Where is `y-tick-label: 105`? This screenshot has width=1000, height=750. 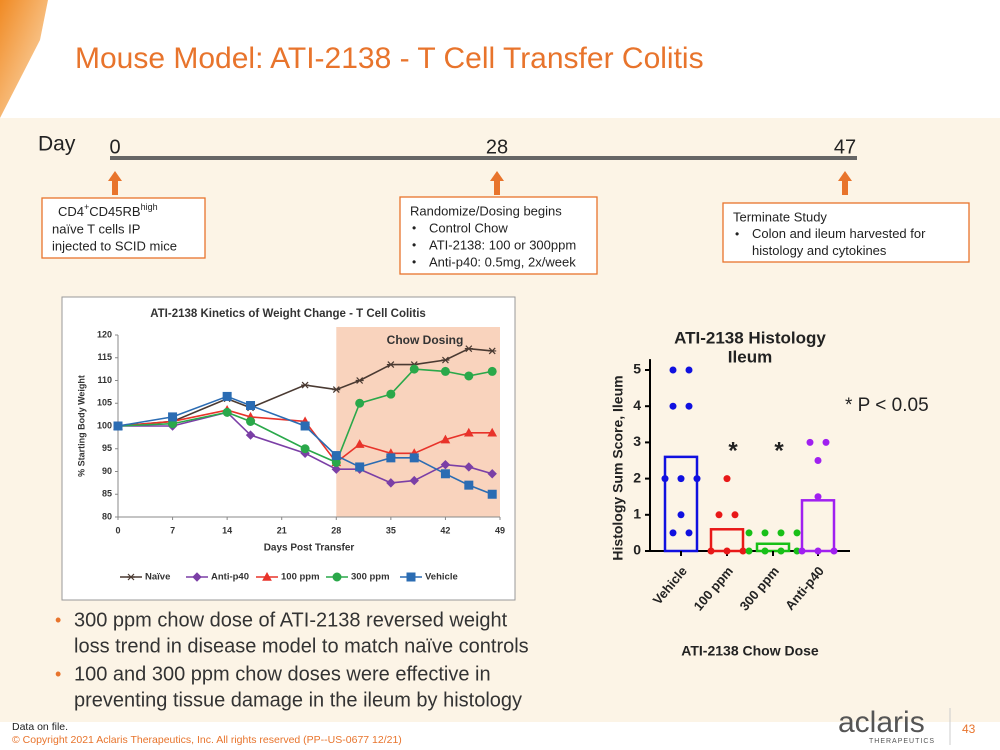
y-tick-label: 105 is located at coordinates (104, 403).